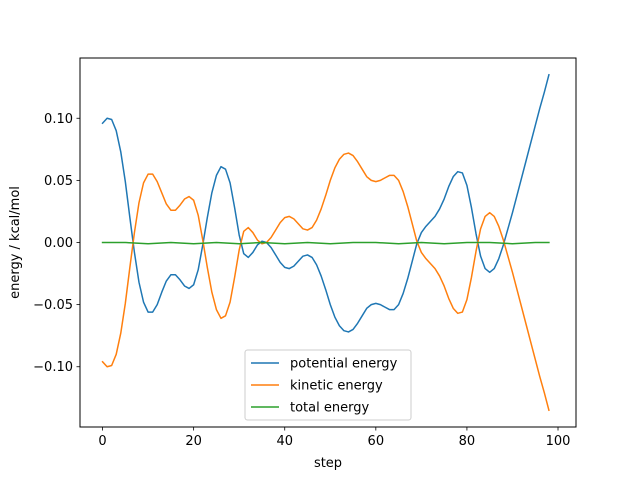  I want to click on legend-label-2: total energy, so click(329, 408).